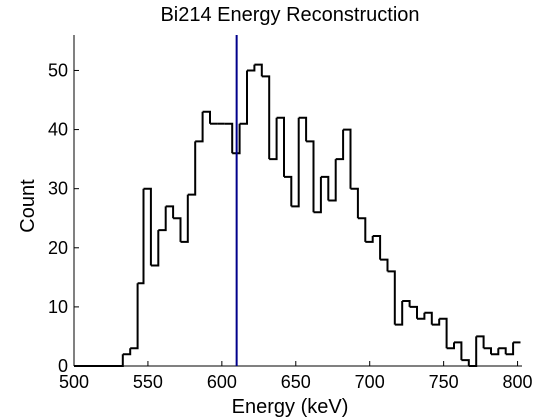 The height and width of the screenshot is (420, 560). I want to click on x-tick-label: 500, so click(74, 382).